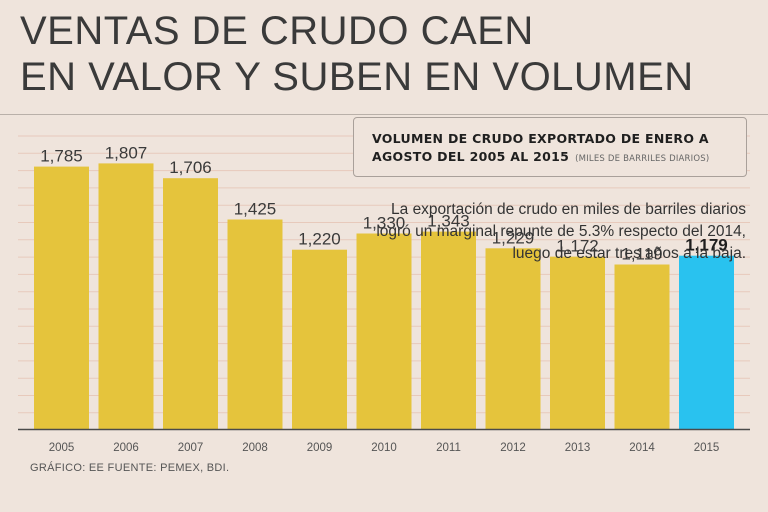 The height and width of the screenshot is (512, 768). Describe the element at coordinates (384, 448) in the screenshot. I see `x-tick-label-2010: 2010` at that location.